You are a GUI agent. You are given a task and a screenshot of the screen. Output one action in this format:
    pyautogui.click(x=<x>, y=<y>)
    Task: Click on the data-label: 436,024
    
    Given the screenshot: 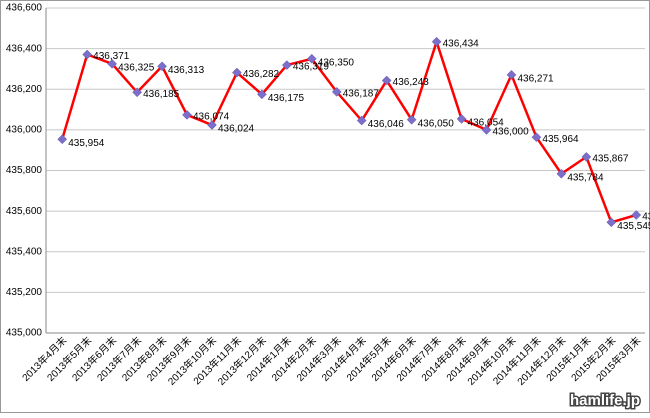 What is the action you would take?
    pyautogui.click(x=236, y=129)
    